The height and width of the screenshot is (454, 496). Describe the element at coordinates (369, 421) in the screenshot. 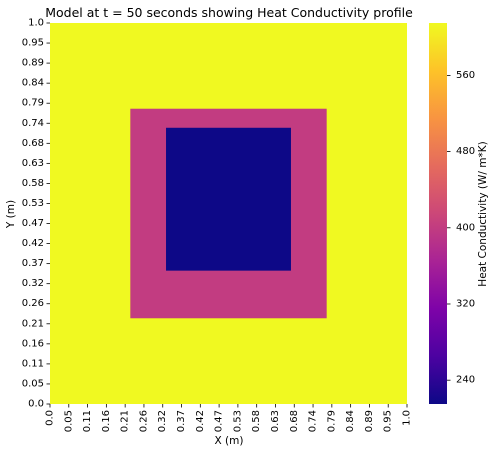

I see `x-tick-label: 0.89` at that location.